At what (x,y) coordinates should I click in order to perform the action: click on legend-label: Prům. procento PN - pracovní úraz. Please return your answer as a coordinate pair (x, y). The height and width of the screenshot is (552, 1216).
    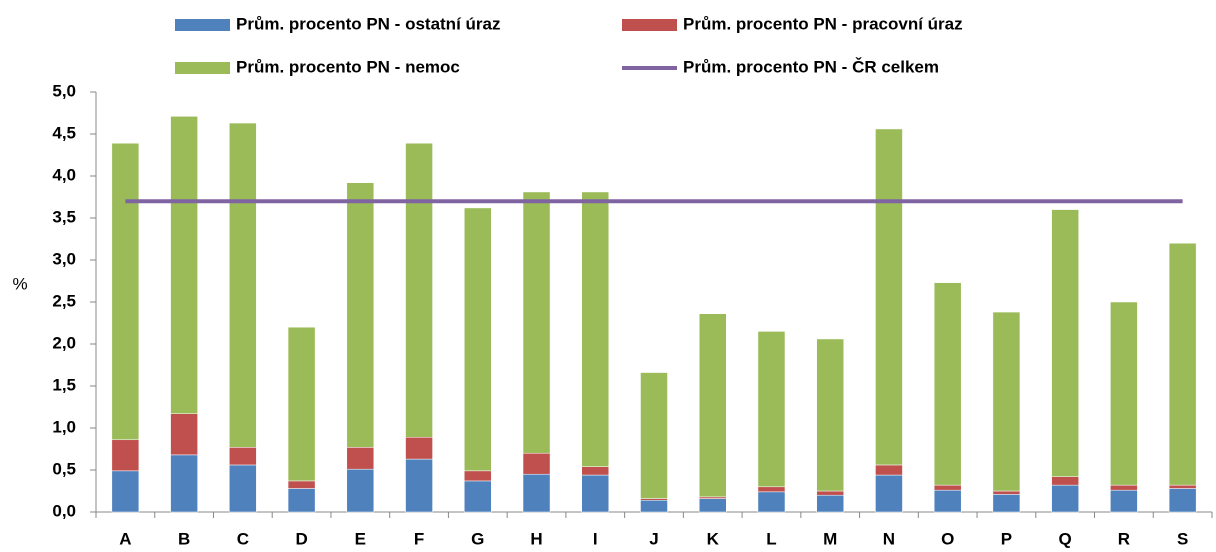
    Looking at the image, I should click on (823, 23).